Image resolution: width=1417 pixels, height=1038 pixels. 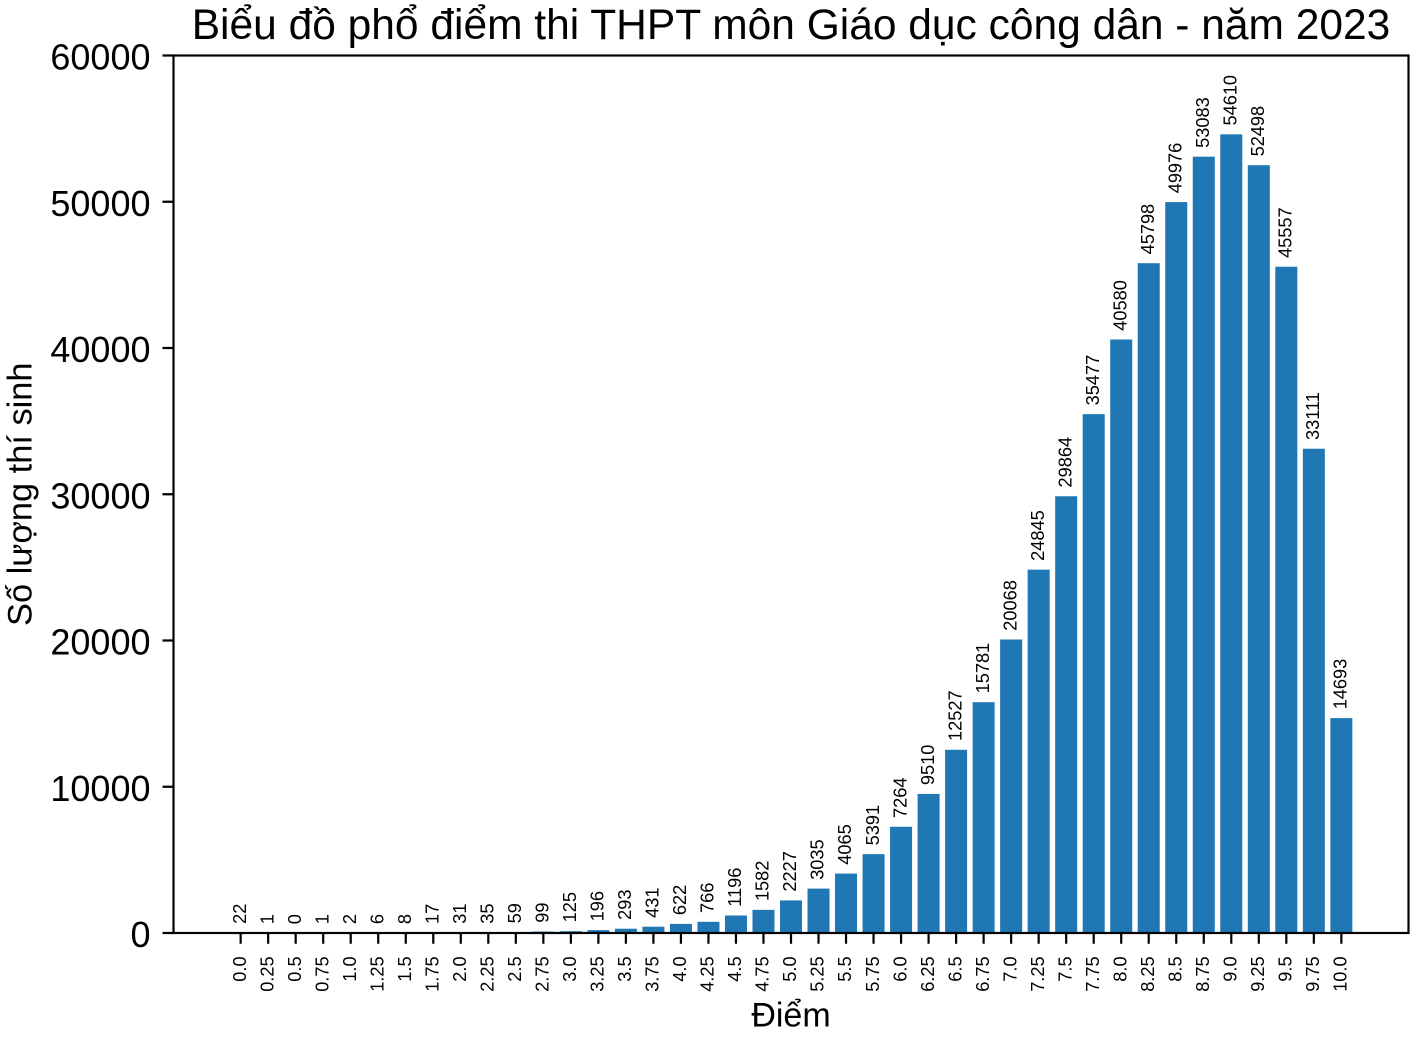 What do you see at coordinates (570, 907) in the screenshot?
I see `svg-text: 125` at bounding box center [570, 907].